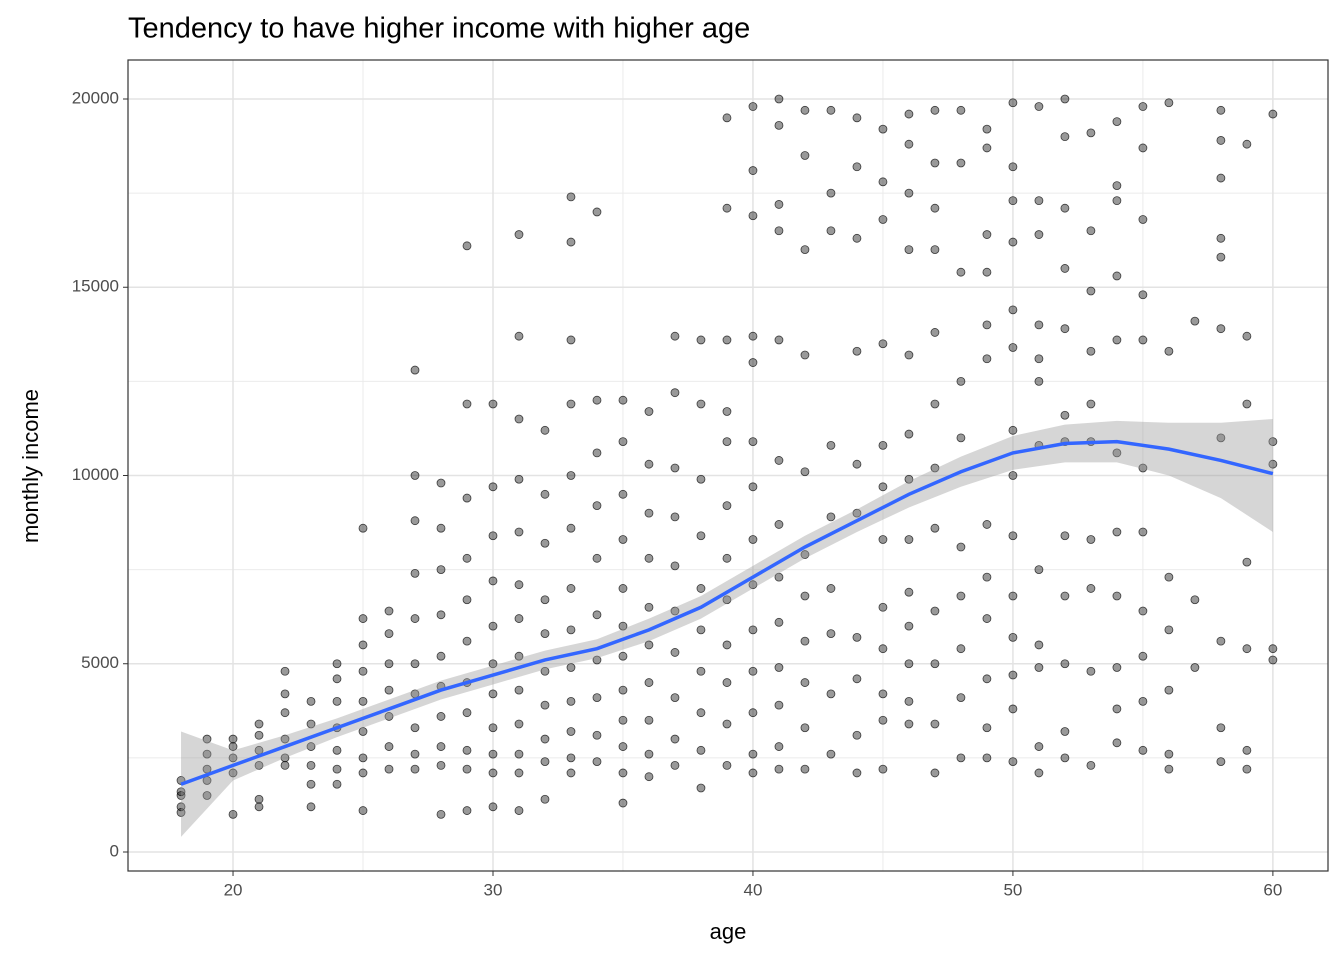 The image size is (1344, 965). I want to click on y-tick-label: 0, so click(114, 850).